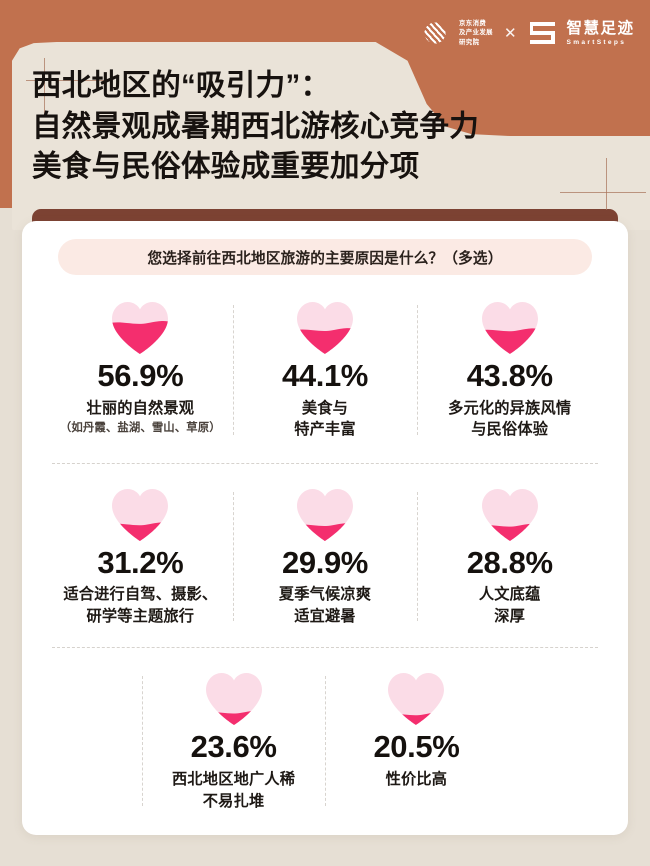 The height and width of the screenshot is (866, 650). What do you see at coordinates (509, 375) in the screenshot?
I see `stat-percent: 43.8%` at bounding box center [509, 375].